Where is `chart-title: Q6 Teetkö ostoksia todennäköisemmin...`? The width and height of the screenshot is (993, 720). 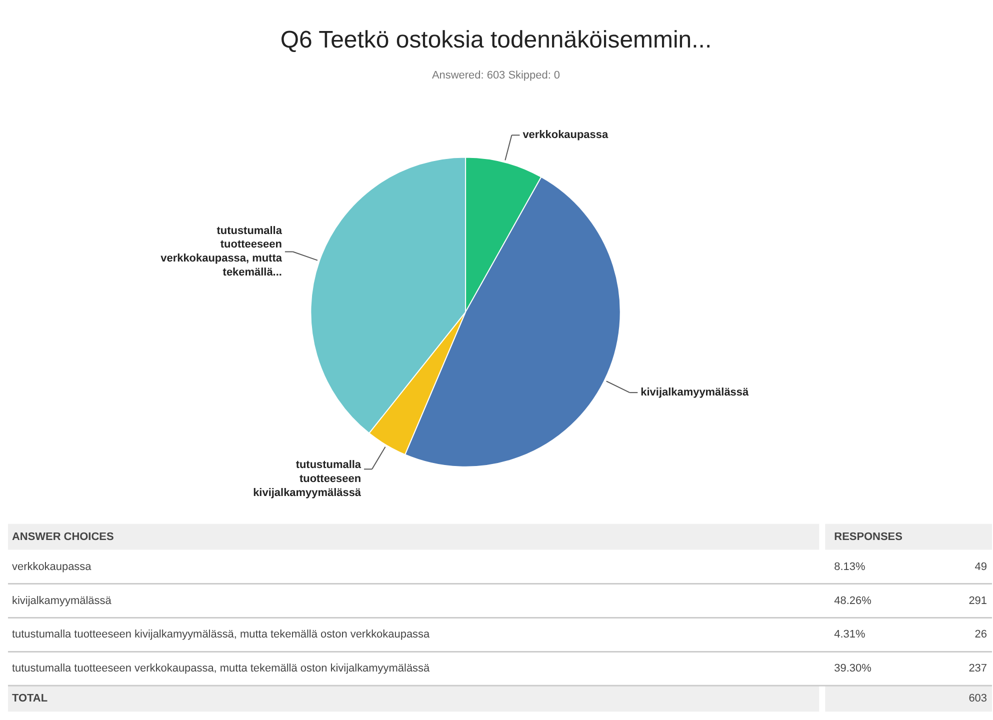
chart-title: Q6 Teetkö ostoksia todennäköisemmin... is located at coordinates (496, 40).